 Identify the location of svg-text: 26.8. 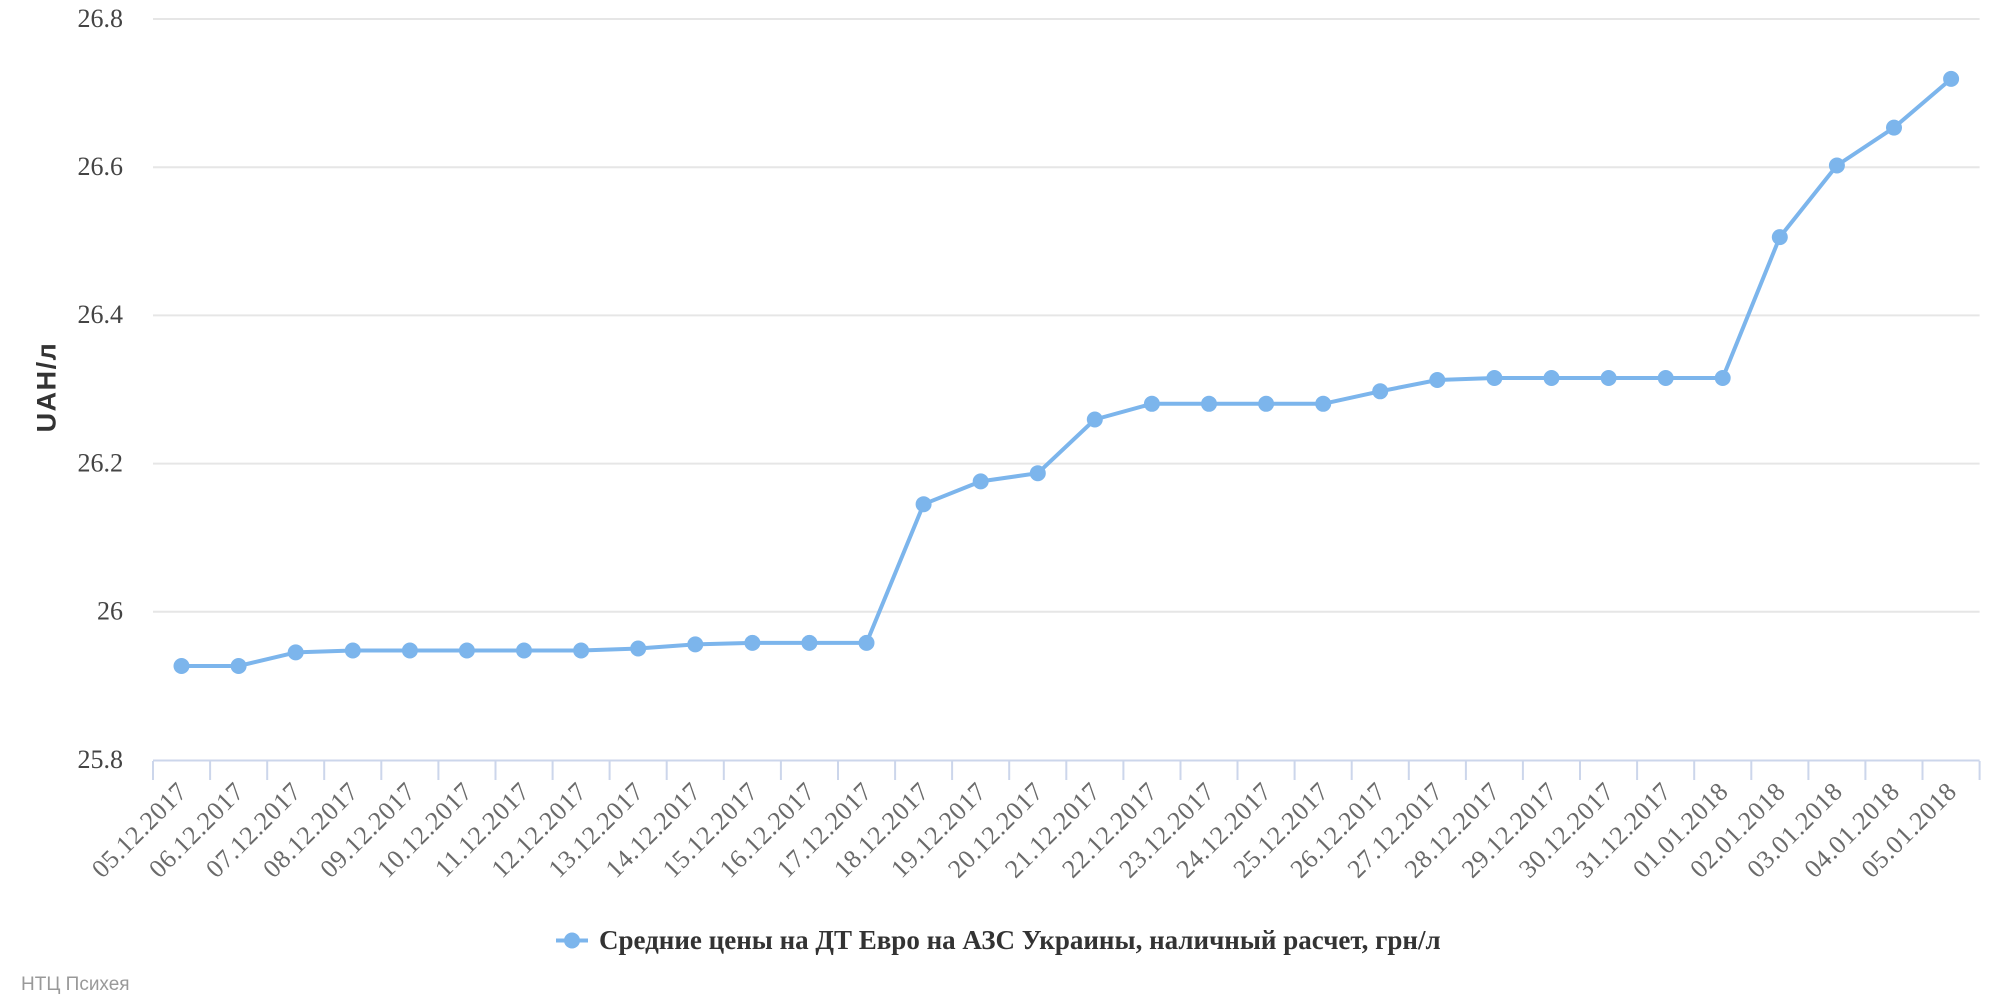
(101, 18).